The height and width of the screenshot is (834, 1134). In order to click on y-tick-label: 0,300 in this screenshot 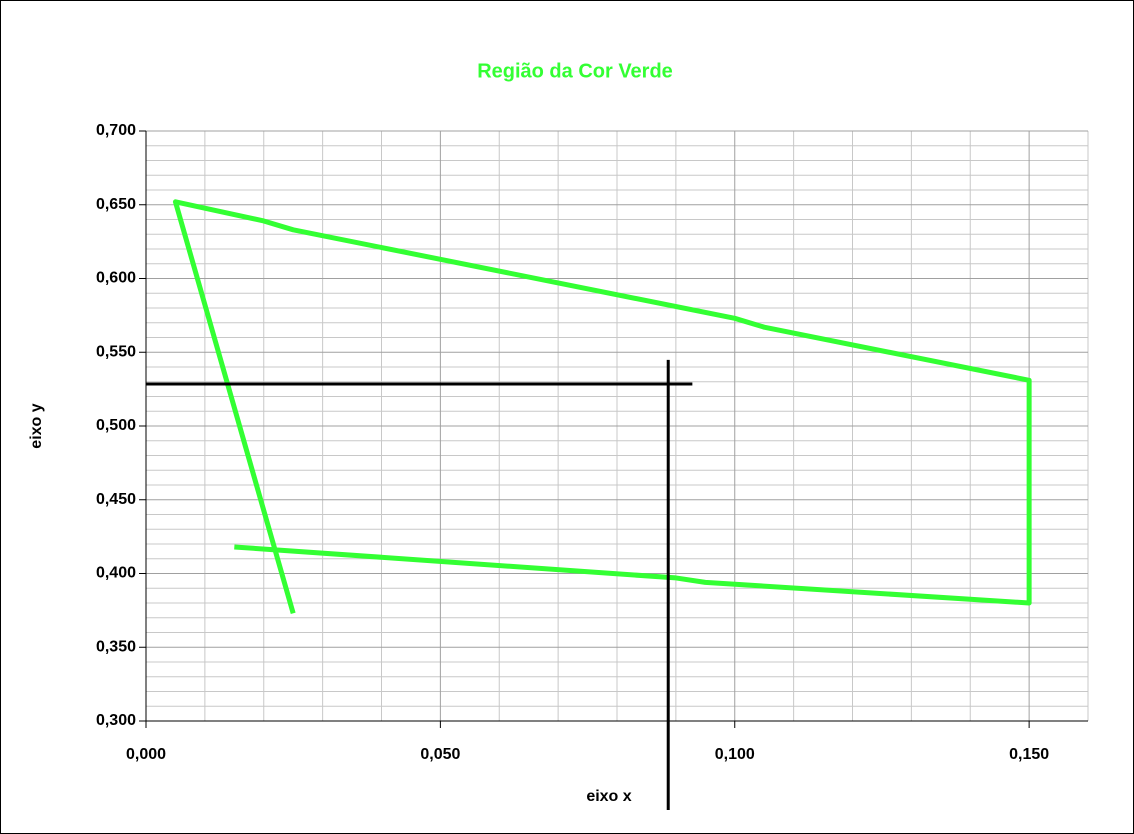, I will do `click(116, 720)`.